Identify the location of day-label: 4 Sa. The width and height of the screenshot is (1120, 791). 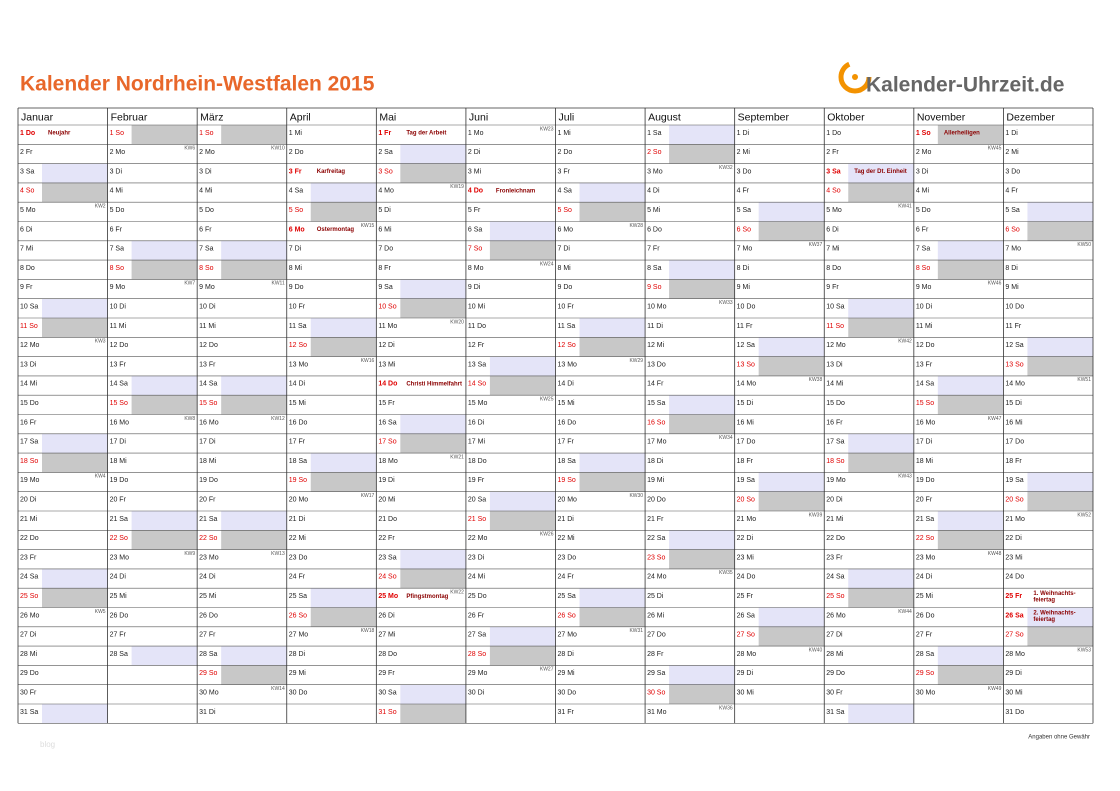
(565, 191).